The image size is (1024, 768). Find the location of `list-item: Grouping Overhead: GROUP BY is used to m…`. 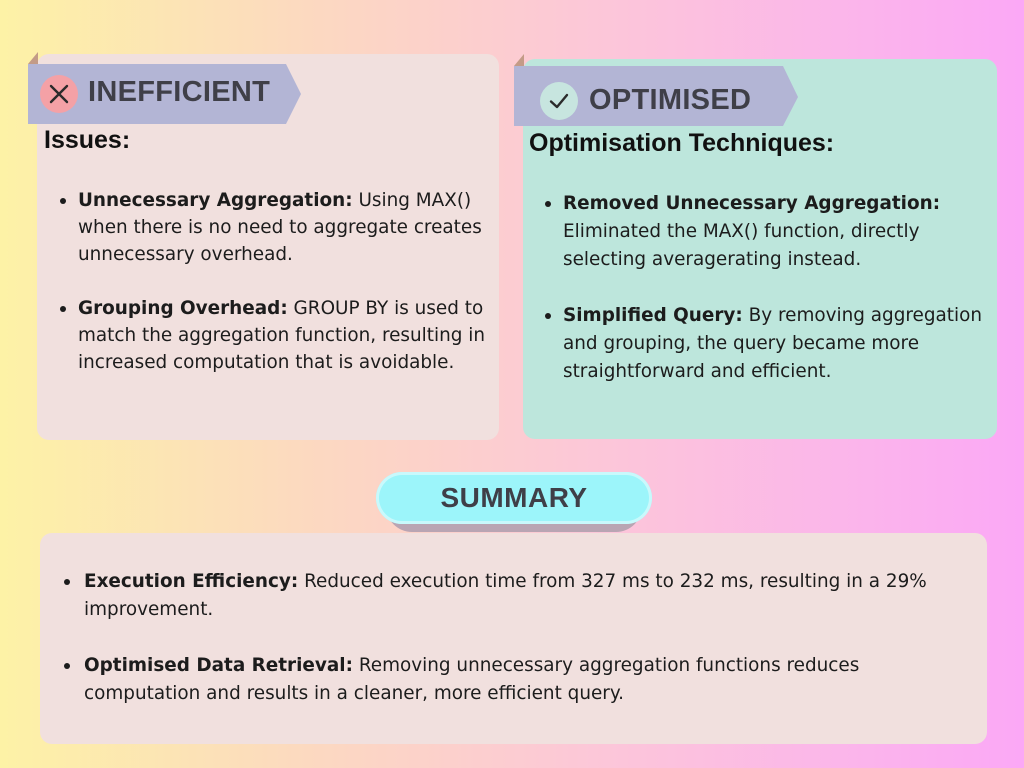

list-item: Grouping Overhead: GROUP BY is used to m… is located at coordinates (279, 335).